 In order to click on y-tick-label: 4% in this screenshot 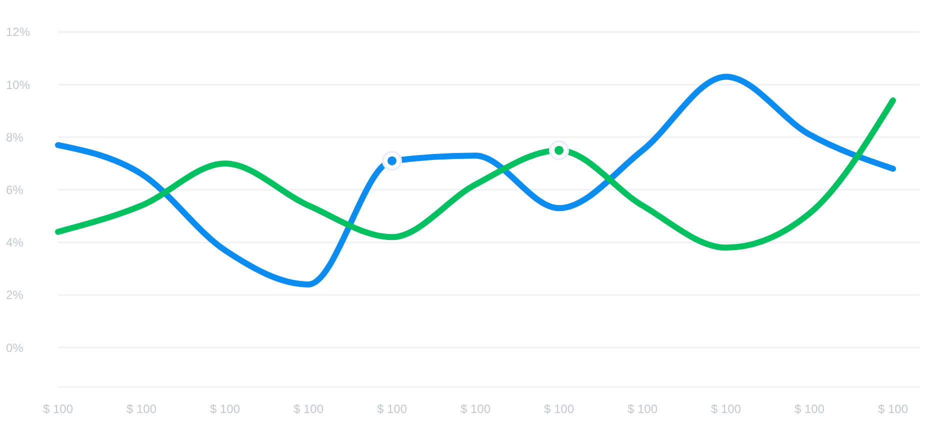, I will do `click(15, 243)`.